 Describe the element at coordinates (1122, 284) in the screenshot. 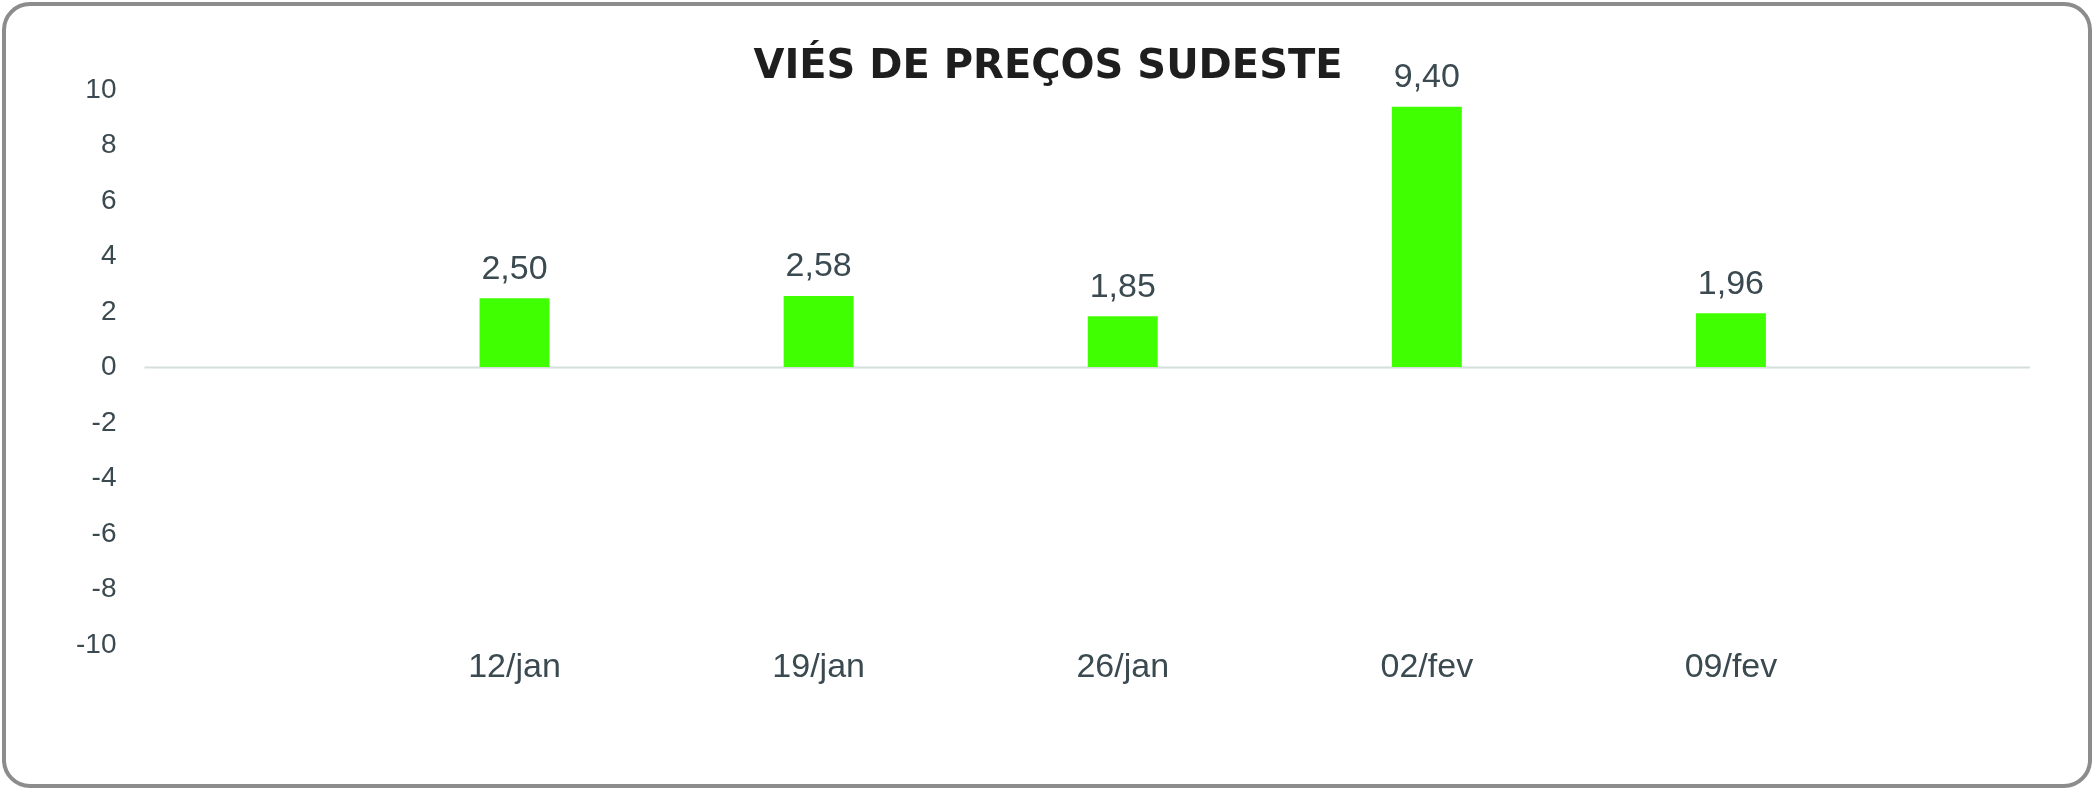

I see `data-label: 1,85` at that location.